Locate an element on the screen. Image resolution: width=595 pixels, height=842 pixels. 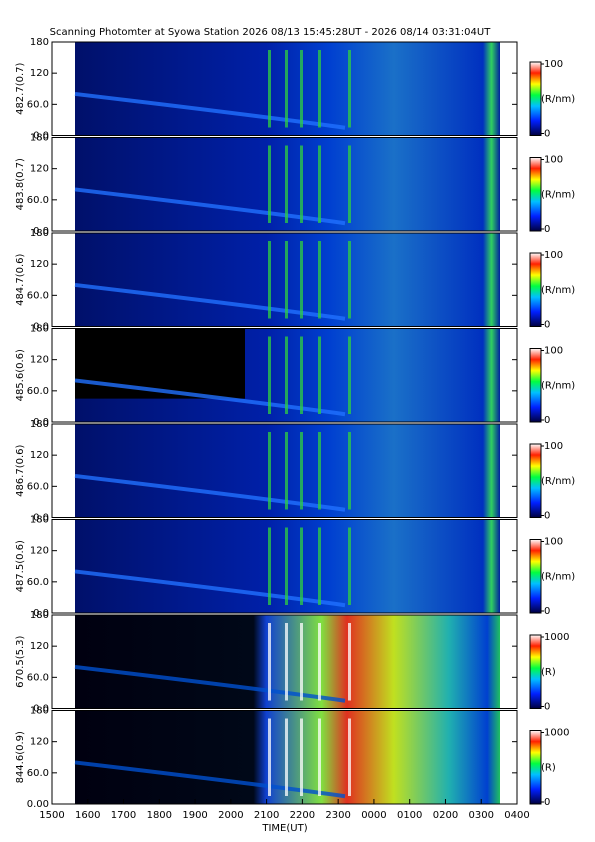
x-tick-label: 0200 is located at coordinates (445, 815).